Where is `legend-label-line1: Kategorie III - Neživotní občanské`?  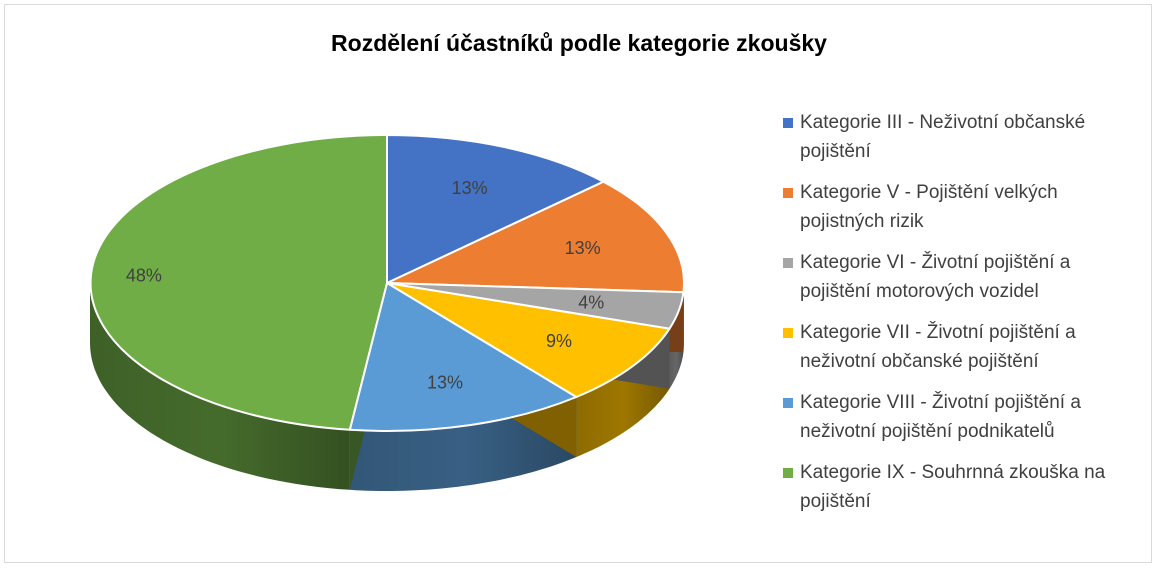
legend-label-line1: Kategorie III - Neživotní občanské is located at coordinates (943, 122).